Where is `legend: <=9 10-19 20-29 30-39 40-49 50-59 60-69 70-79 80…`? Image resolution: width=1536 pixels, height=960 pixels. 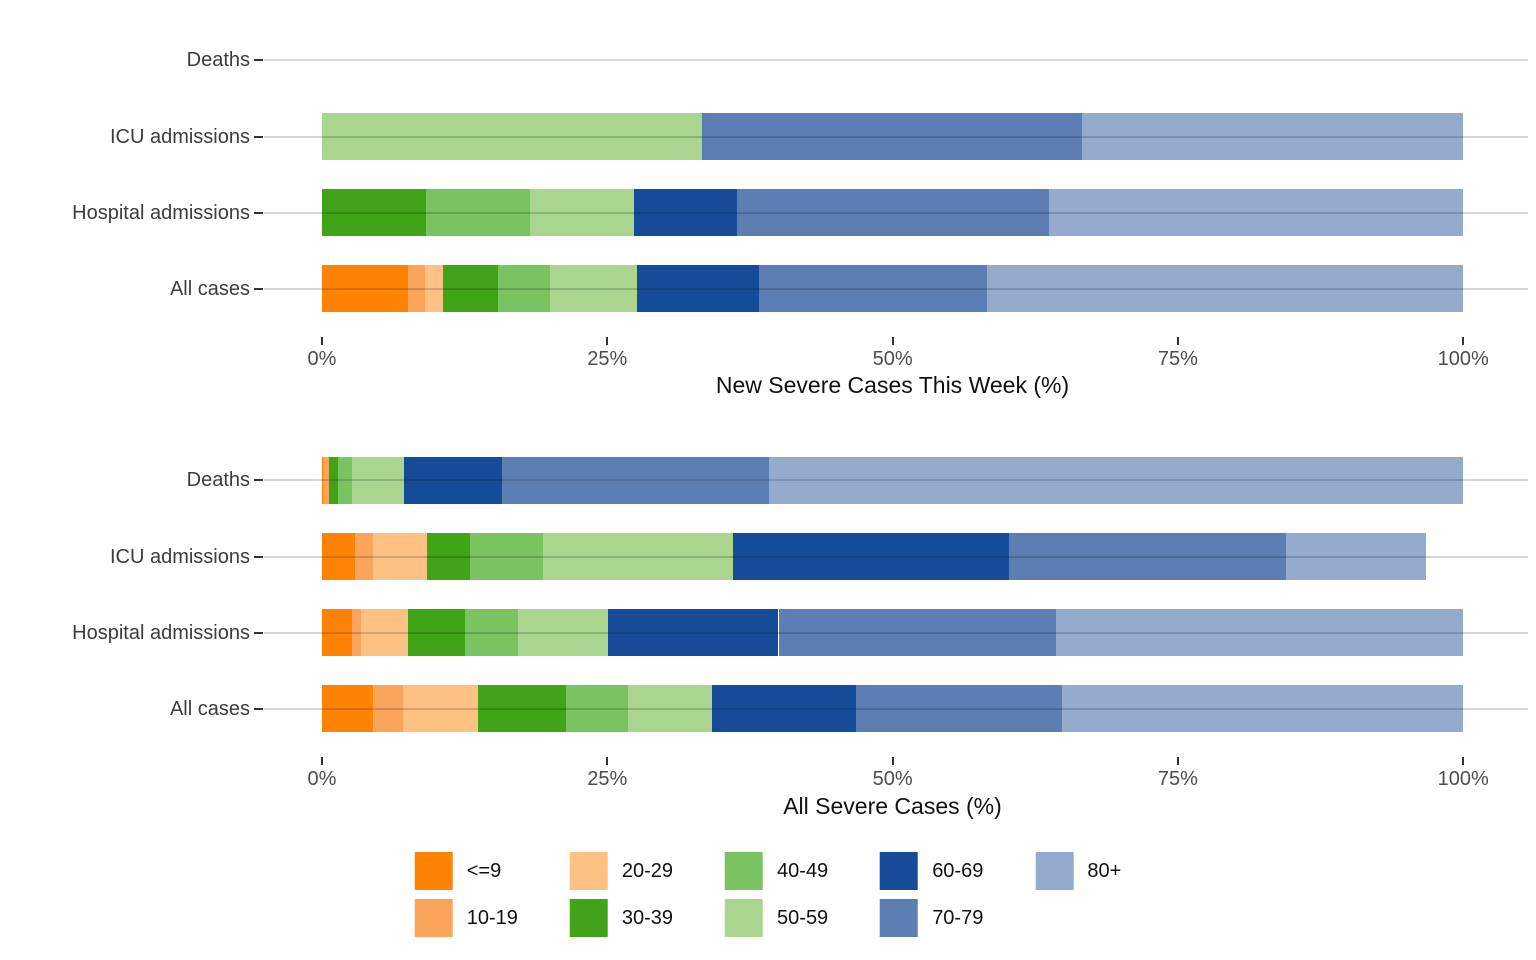
legend: <=9 10-19 20-29 30-39 40-49 50-59 60-69 70-79 80… is located at coordinates (767, 894).